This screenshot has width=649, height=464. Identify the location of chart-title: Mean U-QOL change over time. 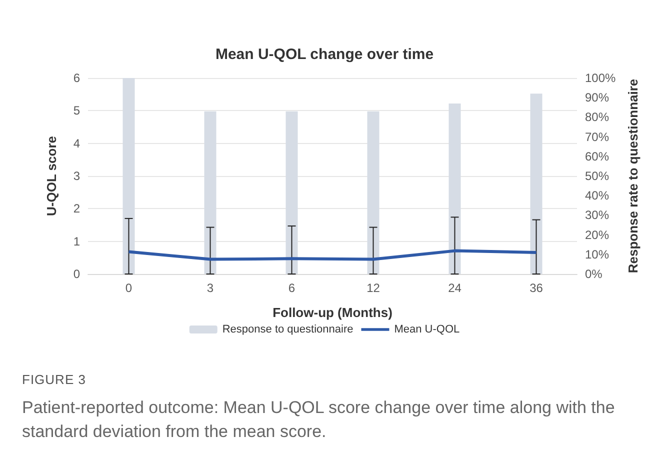
(324, 54).